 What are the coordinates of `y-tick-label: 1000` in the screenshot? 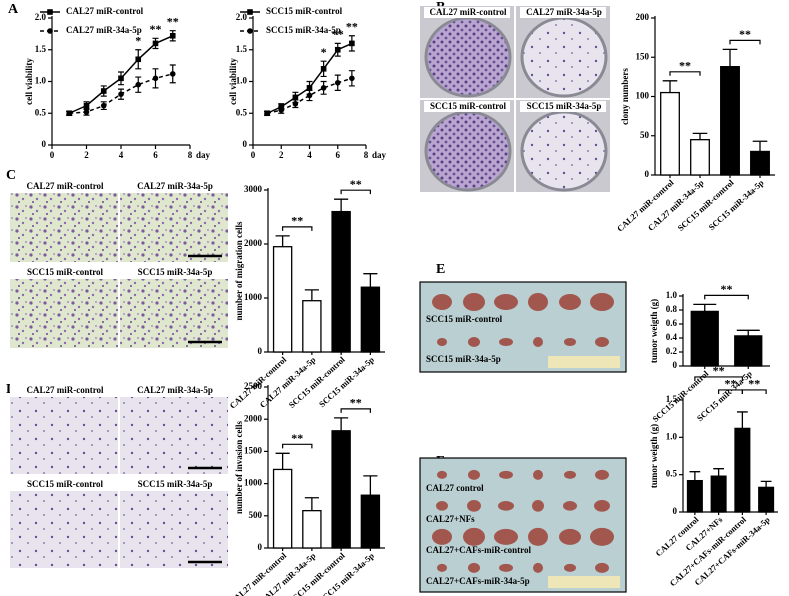 It's located at (253, 297).